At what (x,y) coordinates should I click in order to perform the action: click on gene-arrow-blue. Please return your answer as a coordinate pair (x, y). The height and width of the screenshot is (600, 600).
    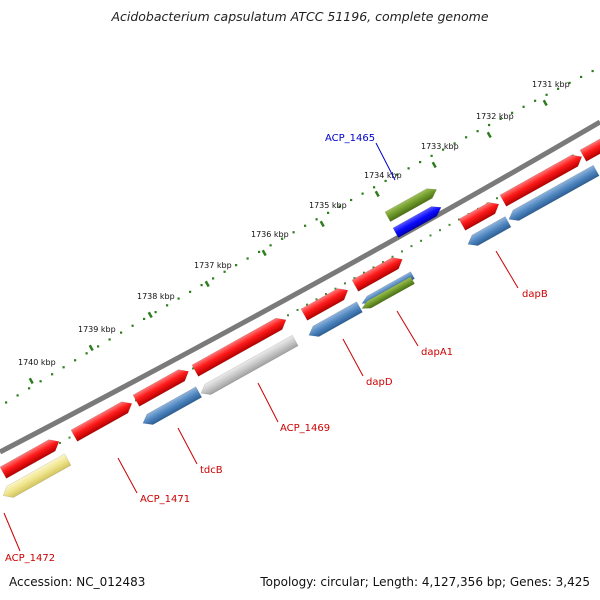
    Looking at the image, I should click on (417, 222).